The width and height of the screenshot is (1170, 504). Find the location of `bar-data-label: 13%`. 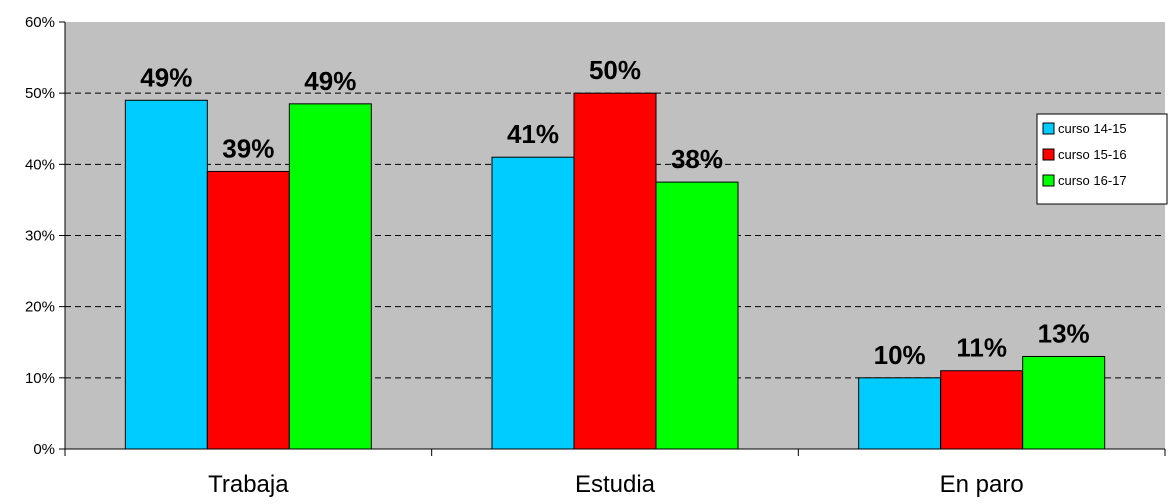

bar-data-label: 13% is located at coordinates (1064, 333).